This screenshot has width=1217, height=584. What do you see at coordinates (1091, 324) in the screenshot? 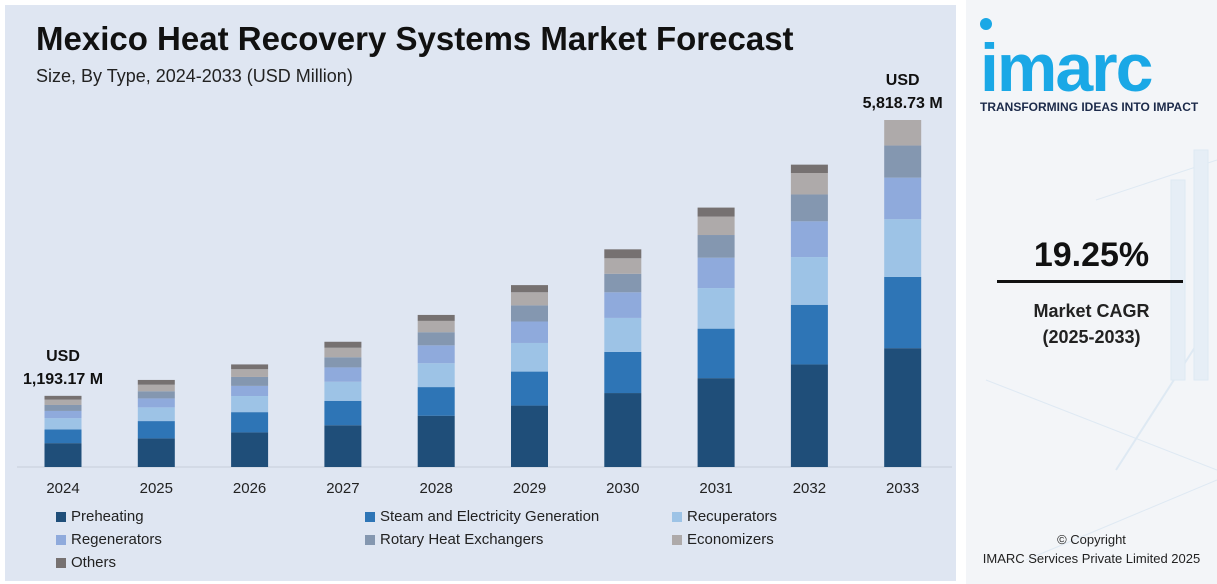
I see `cagr-label: Market CAGR (2025-2033)` at bounding box center [1091, 324].